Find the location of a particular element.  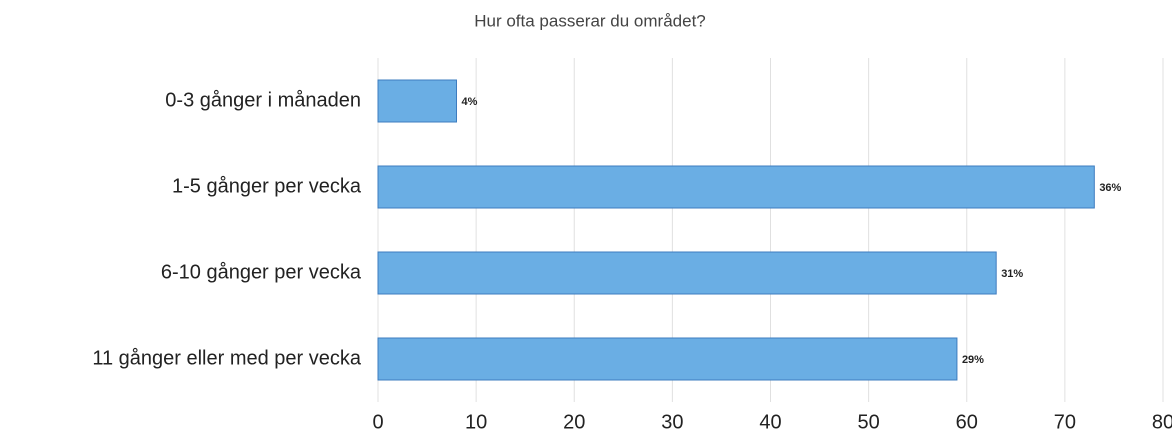

x-tick-label: 80 is located at coordinates (1162, 422).